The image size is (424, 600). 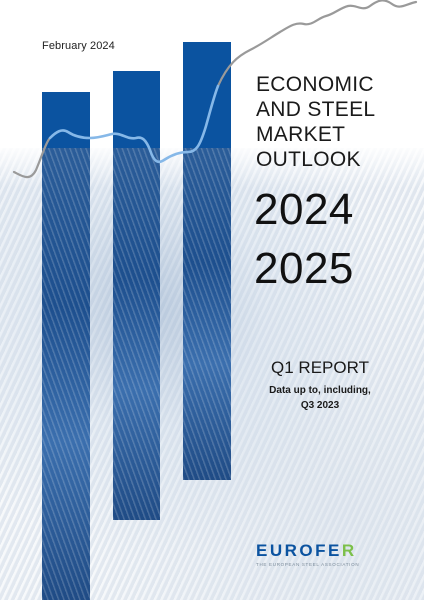 I want to click on title-line: MARKET, so click(x=301, y=134).